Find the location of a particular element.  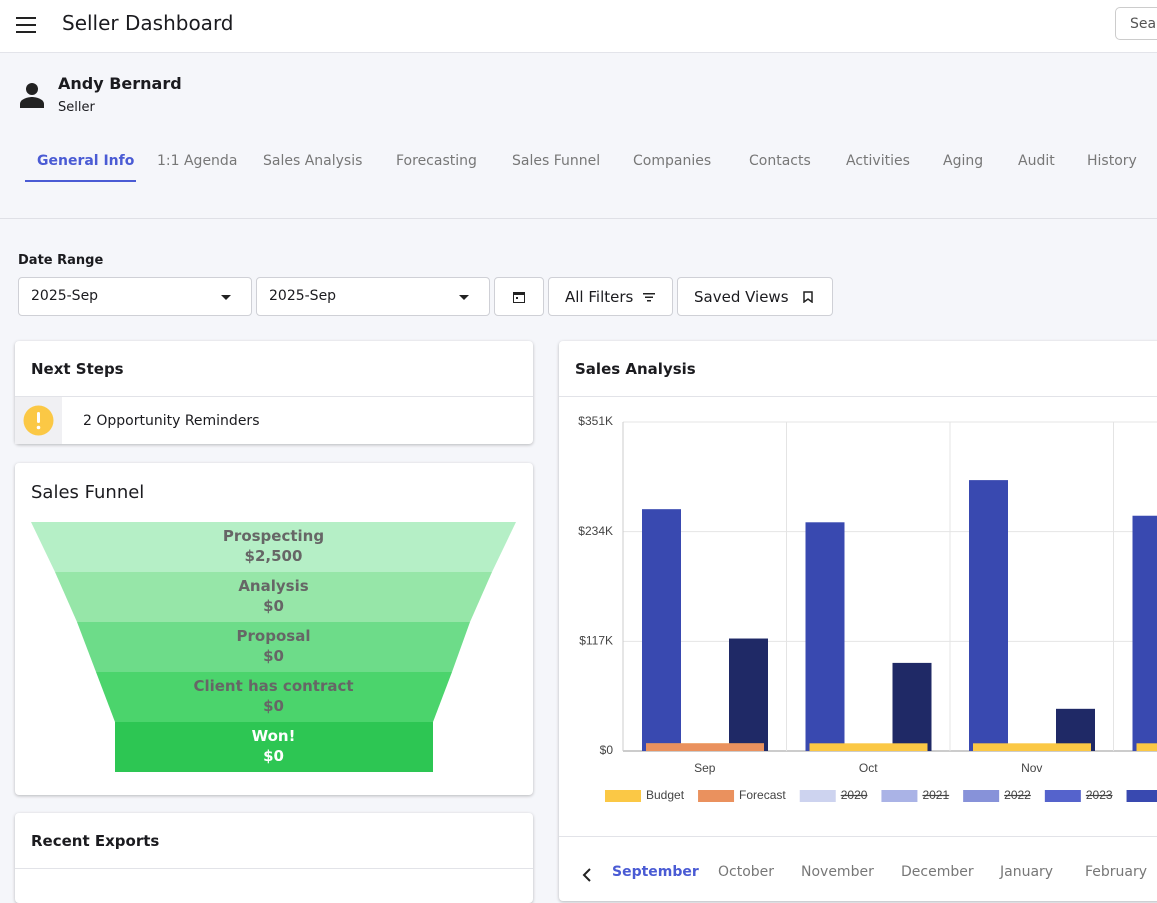

card-title: Sales Analysis is located at coordinates (635, 369).